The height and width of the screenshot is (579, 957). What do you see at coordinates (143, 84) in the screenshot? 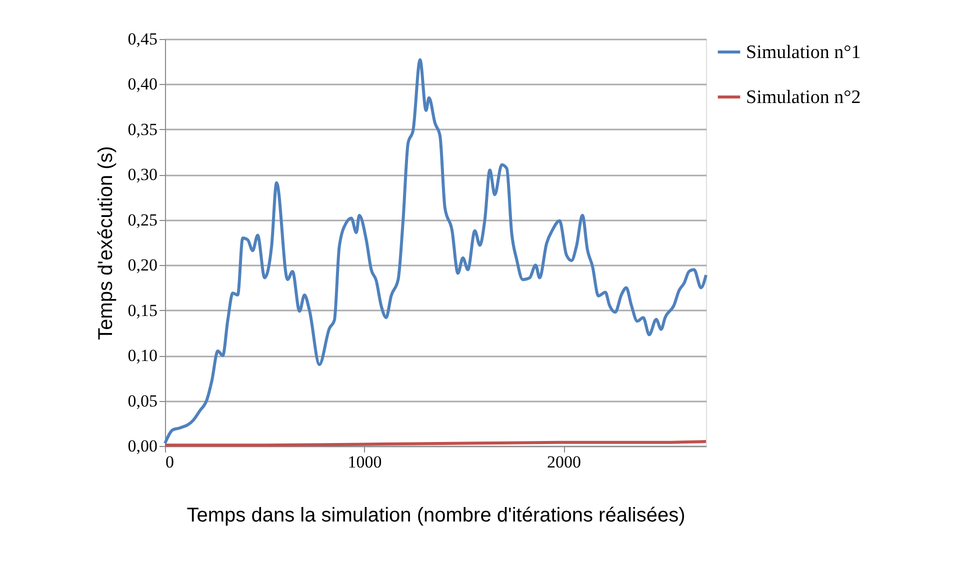
I see `y-tick-label: 0,40` at bounding box center [143, 84].